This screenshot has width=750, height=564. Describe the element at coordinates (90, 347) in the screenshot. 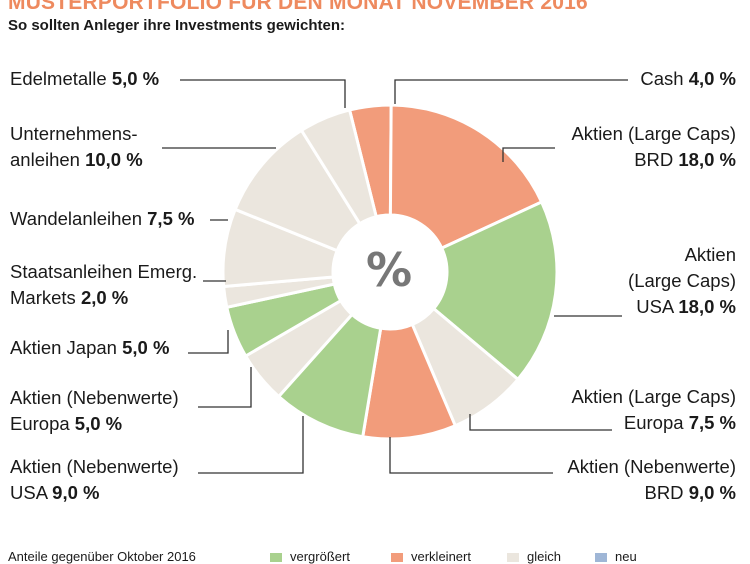

I see `label-japan: Aktien Japan 5,0 %` at that location.